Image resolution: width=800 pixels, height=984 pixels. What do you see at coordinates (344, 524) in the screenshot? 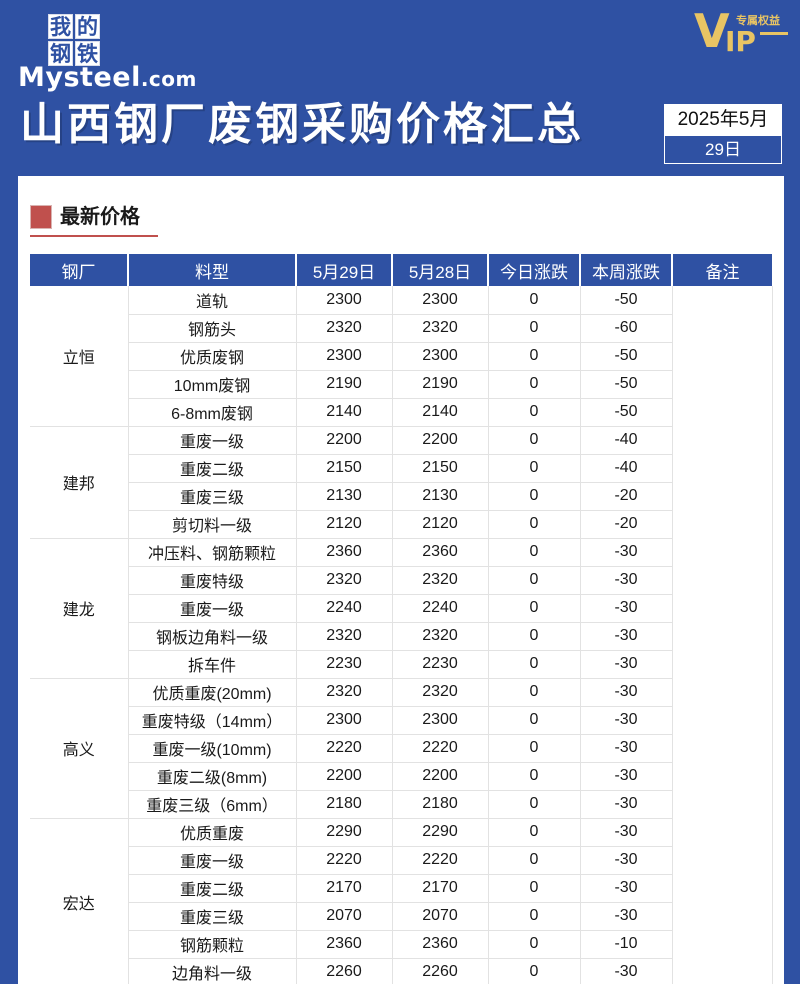
I see `cell-price-today: 2120` at bounding box center [344, 524].